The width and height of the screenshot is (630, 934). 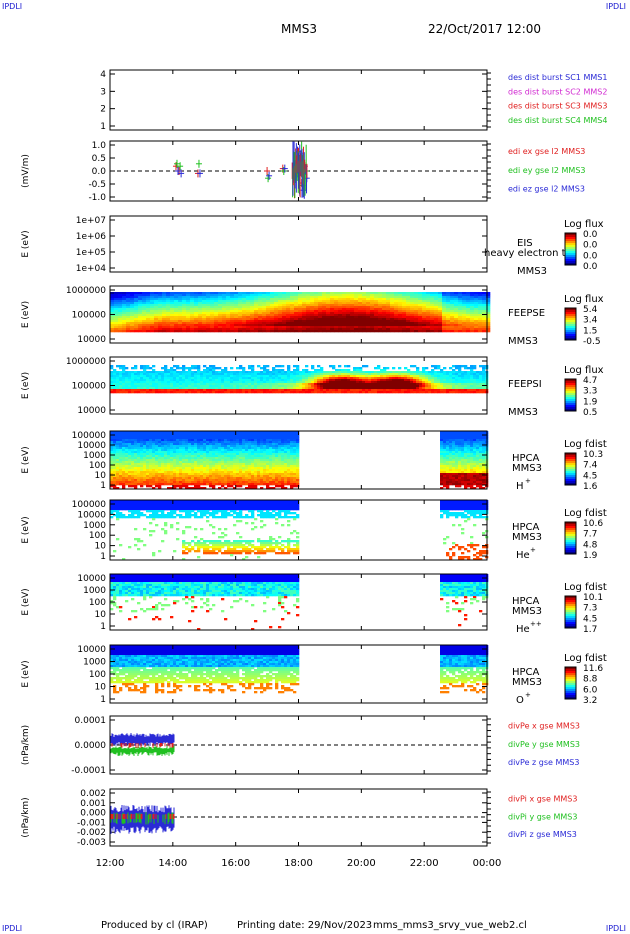 What do you see at coordinates (172, 863) in the screenshot?
I see `time-tick-label: 14:00` at bounding box center [172, 863].